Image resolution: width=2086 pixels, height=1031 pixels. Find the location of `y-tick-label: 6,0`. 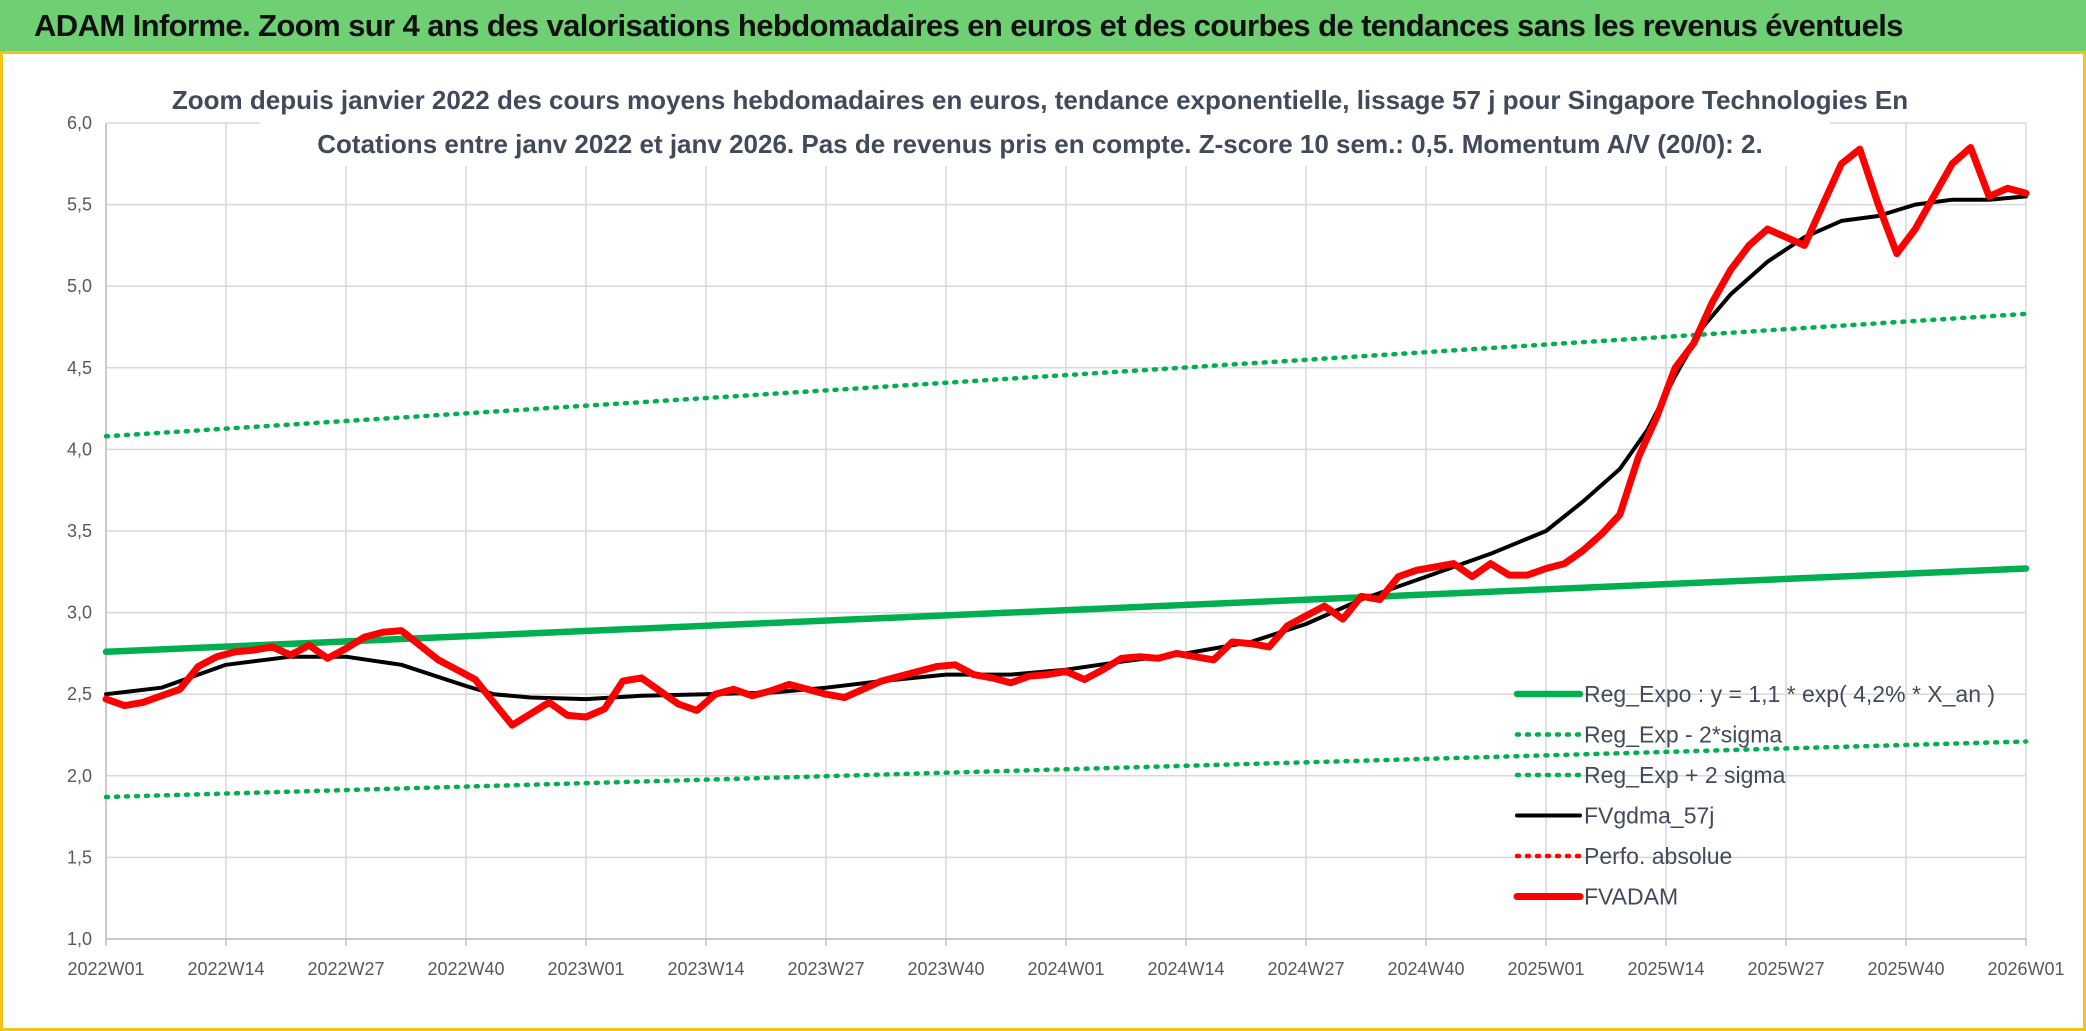

y-tick-label: 6,0 is located at coordinates (79, 123).